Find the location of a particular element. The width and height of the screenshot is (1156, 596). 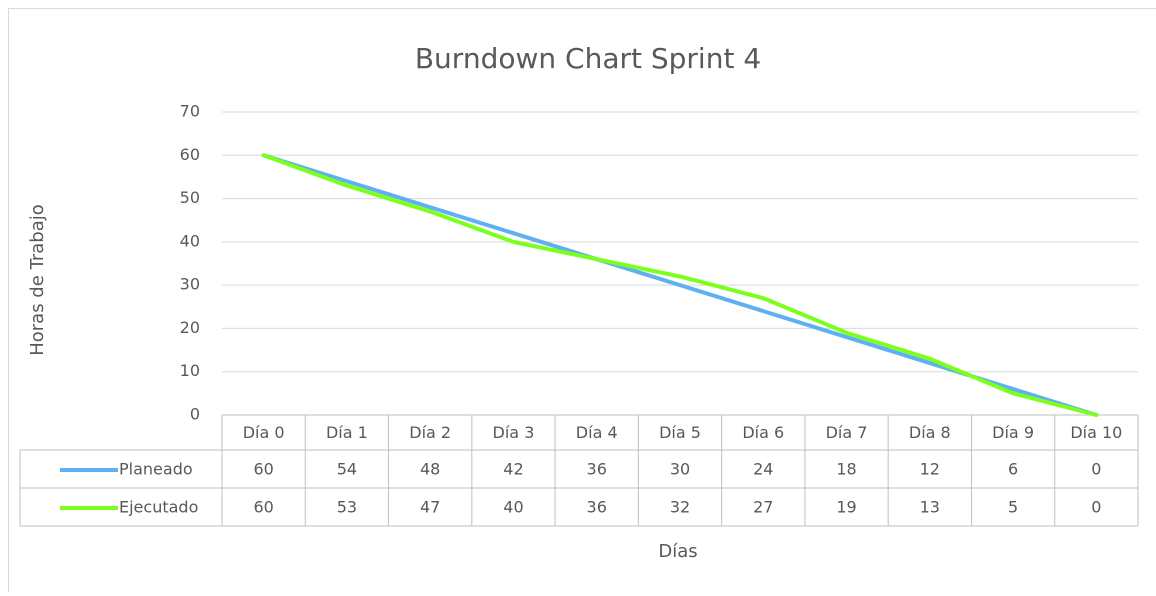

legend-label: Ejecutado is located at coordinates (158, 507).